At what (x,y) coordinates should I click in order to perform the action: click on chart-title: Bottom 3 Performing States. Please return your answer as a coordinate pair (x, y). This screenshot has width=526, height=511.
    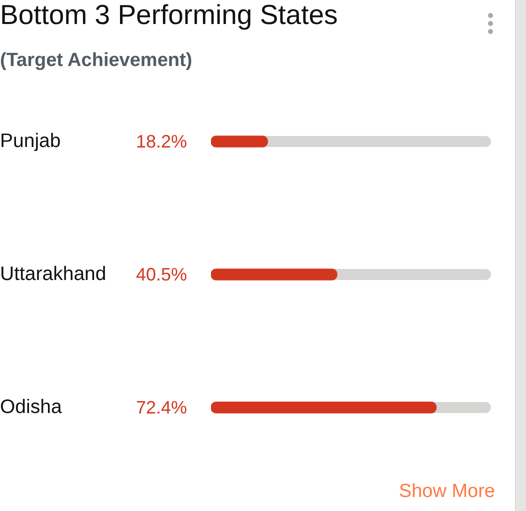
    Looking at the image, I should click on (169, 15).